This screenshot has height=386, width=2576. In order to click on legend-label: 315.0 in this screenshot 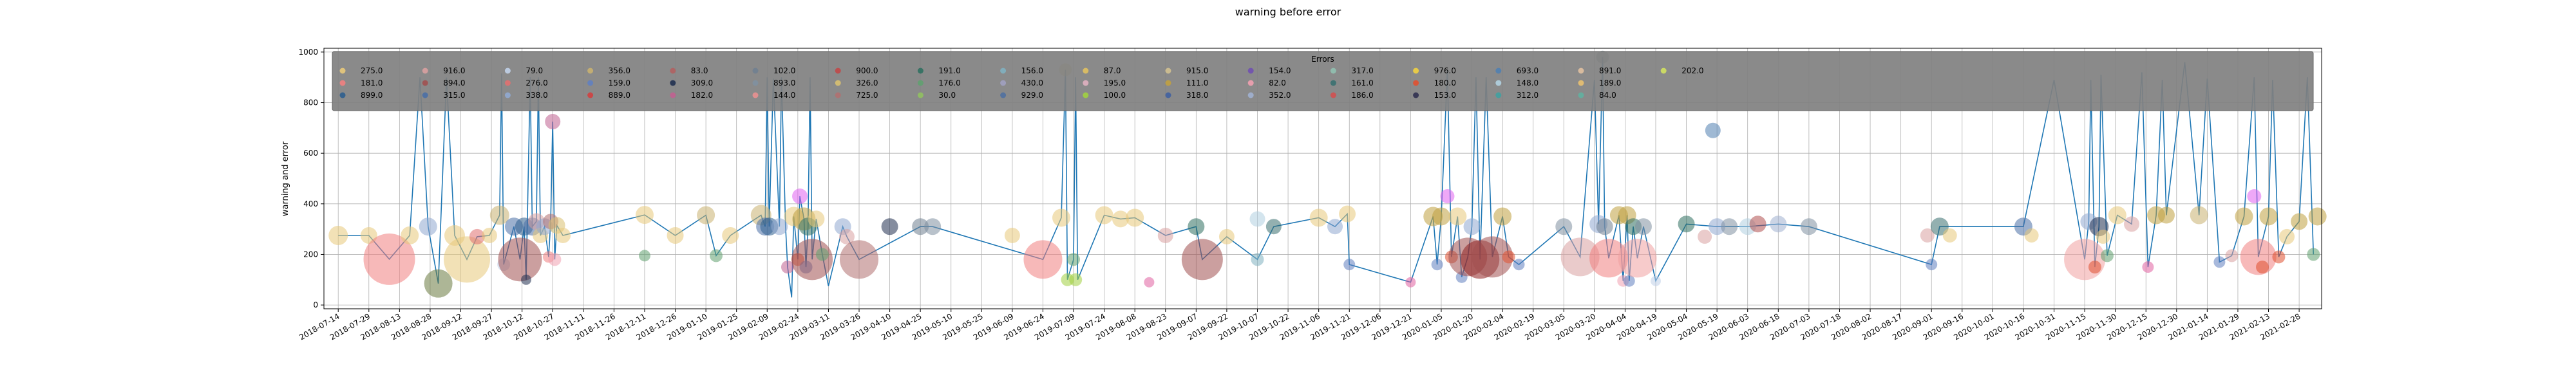, I will do `click(454, 95)`.